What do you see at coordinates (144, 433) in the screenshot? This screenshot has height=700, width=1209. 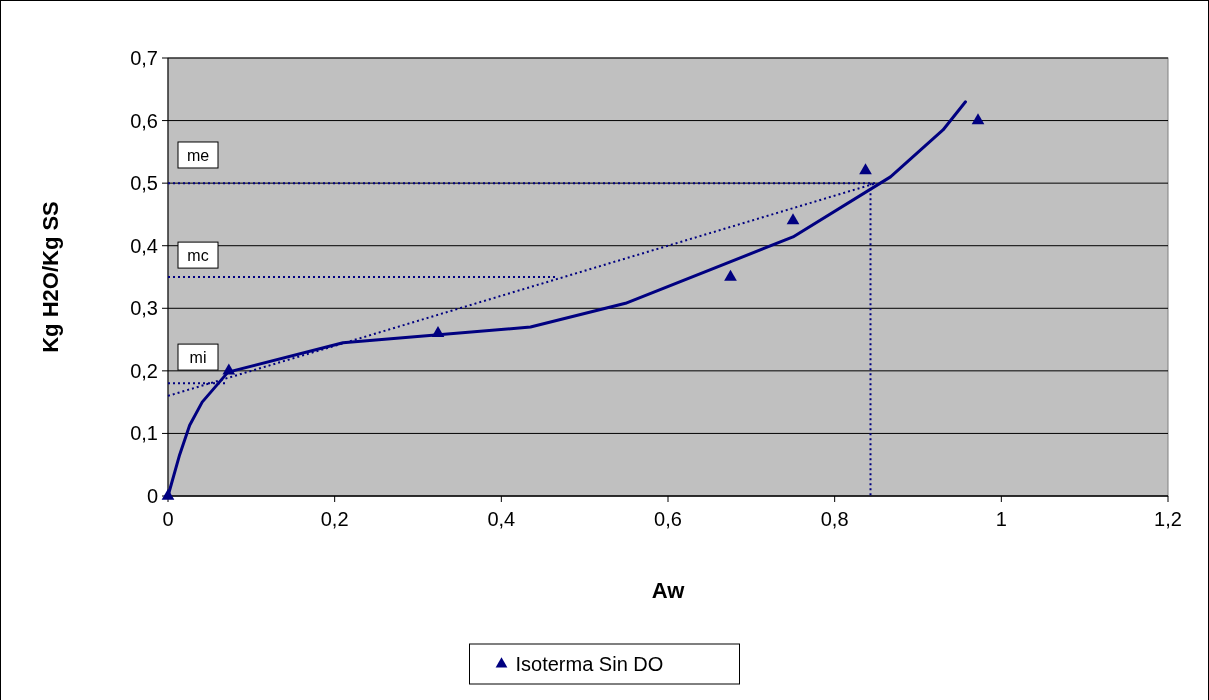 I see `y-tick-label: 0,1` at bounding box center [144, 433].